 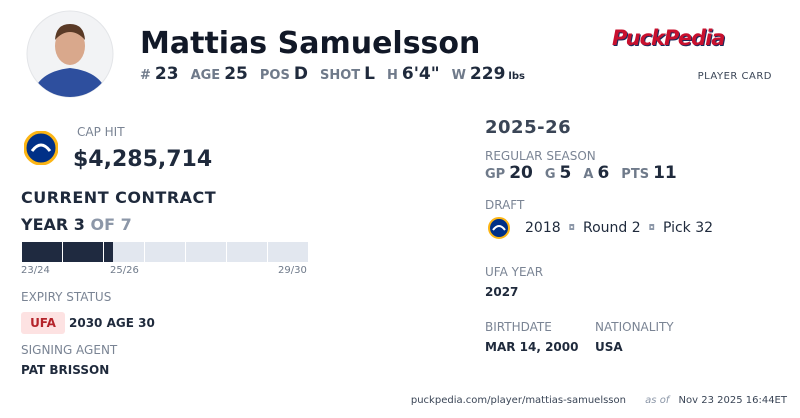 I want to click on bar-label: 23/24, so click(x=35, y=270).